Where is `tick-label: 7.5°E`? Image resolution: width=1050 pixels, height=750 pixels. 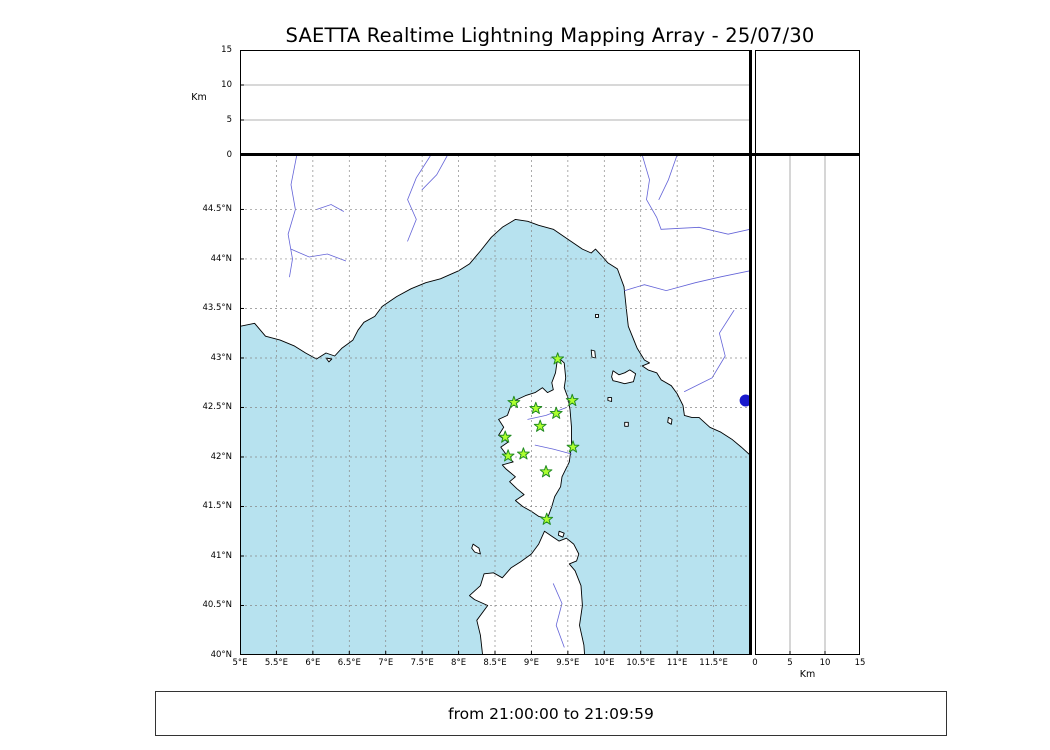 tick-label: 7.5°E is located at coordinates (422, 663).